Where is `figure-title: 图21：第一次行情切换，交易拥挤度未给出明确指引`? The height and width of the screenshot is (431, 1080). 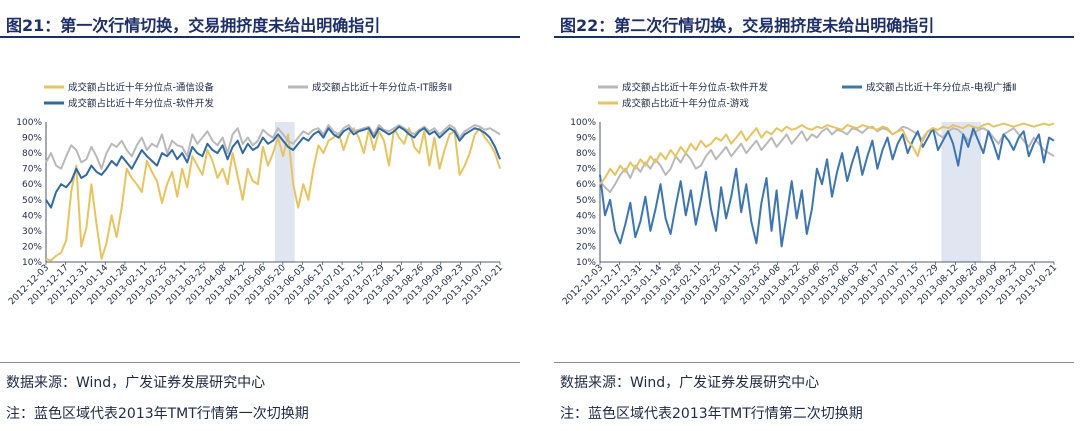 figure-title: 图21：第一次行情切换，交易拥挤度未给出明确指引 is located at coordinates (193, 25).